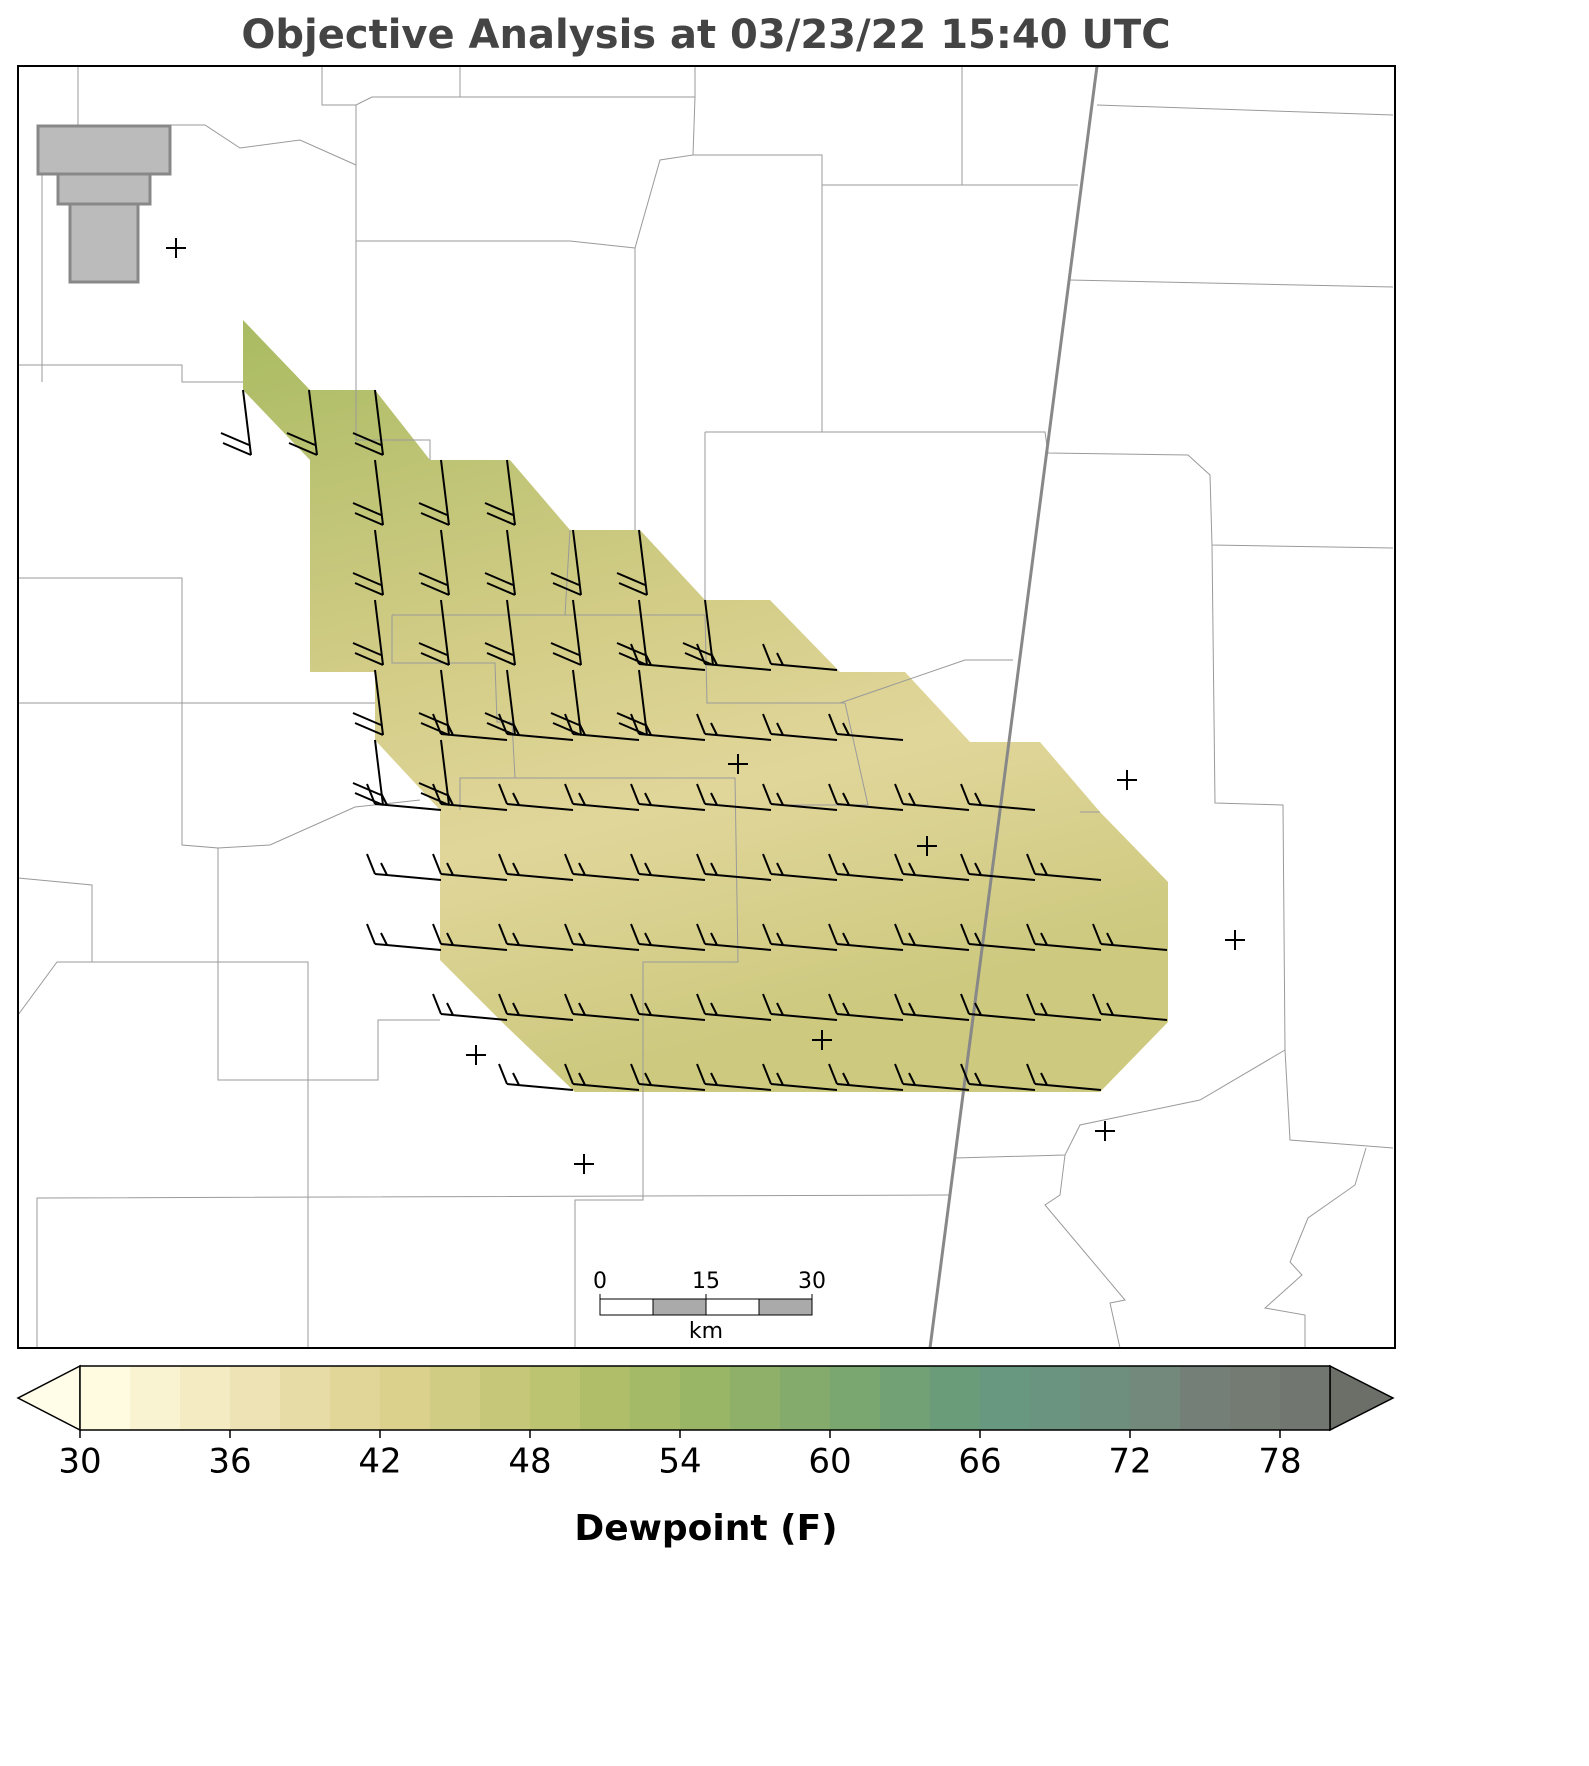  Describe the element at coordinates (705, 1398) in the screenshot. I see `colorbar-frame` at that location.